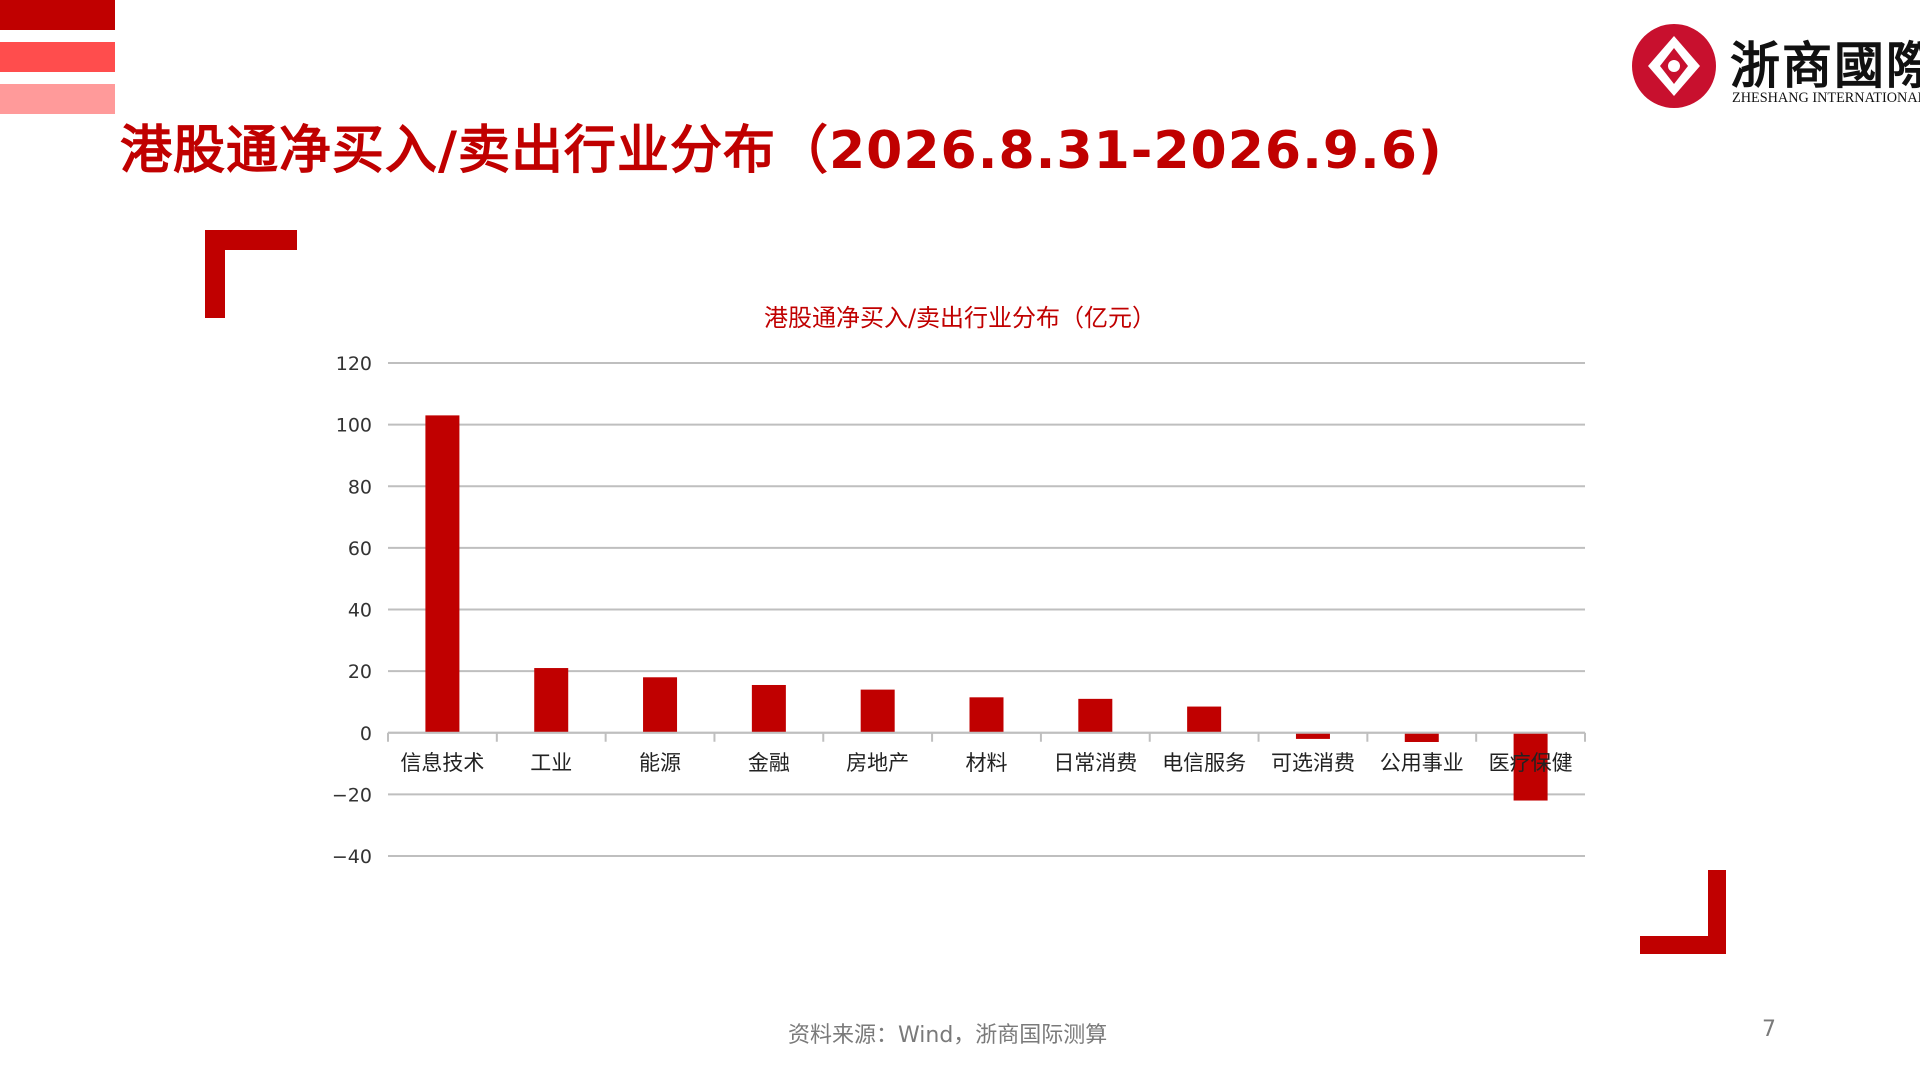 This screenshot has width=1920, height=1080. What do you see at coordinates (442, 763) in the screenshot?
I see `category-label: 信息技术` at bounding box center [442, 763].